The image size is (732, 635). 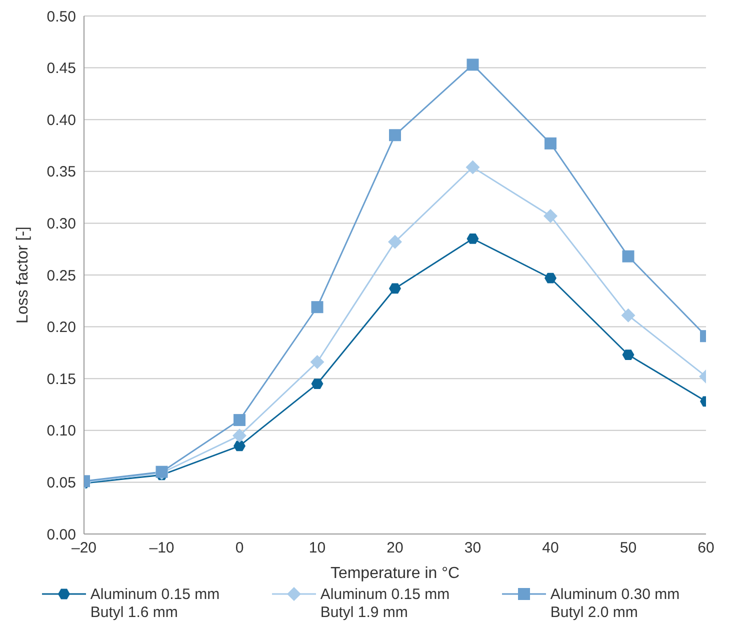 What do you see at coordinates (155, 604) in the screenshot?
I see `legend-label: Aluminum 0.15 mm Butyl 1.6 mm` at bounding box center [155, 604].